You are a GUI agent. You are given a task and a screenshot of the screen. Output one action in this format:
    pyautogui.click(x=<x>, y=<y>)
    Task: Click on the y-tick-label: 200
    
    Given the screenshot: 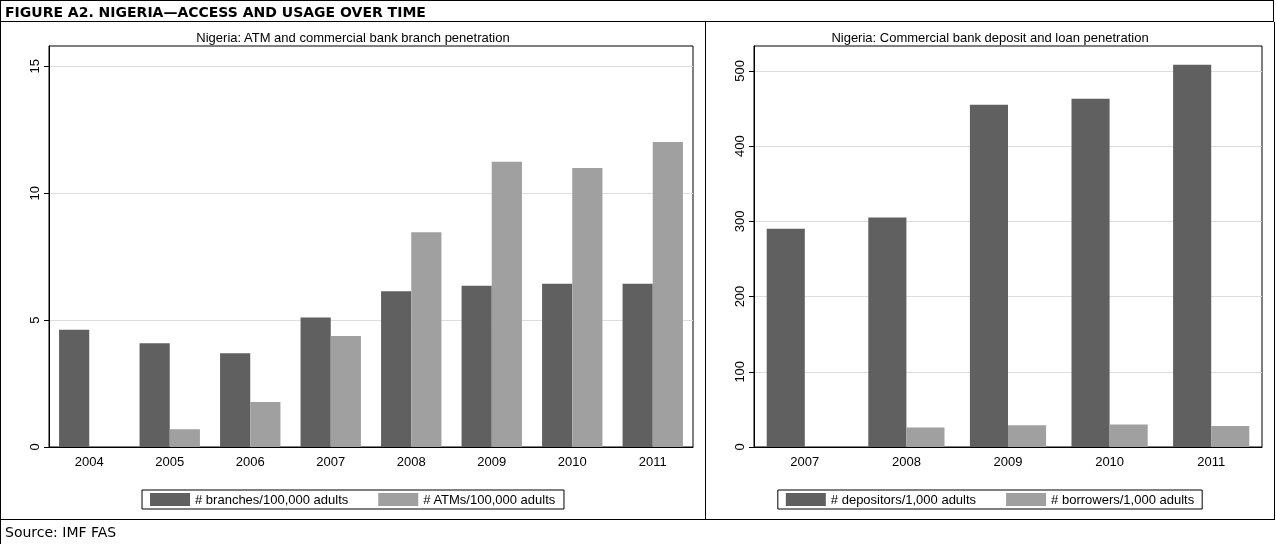 What is the action you would take?
    pyautogui.click(x=739, y=296)
    